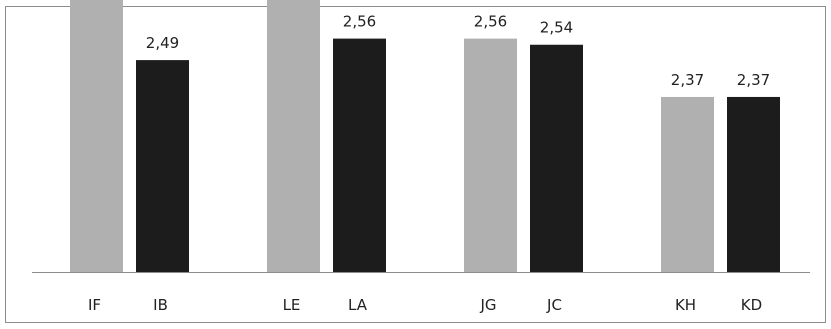 The image size is (831, 329). Describe the element at coordinates (359, 155) in the screenshot. I see `bar-la` at that location.